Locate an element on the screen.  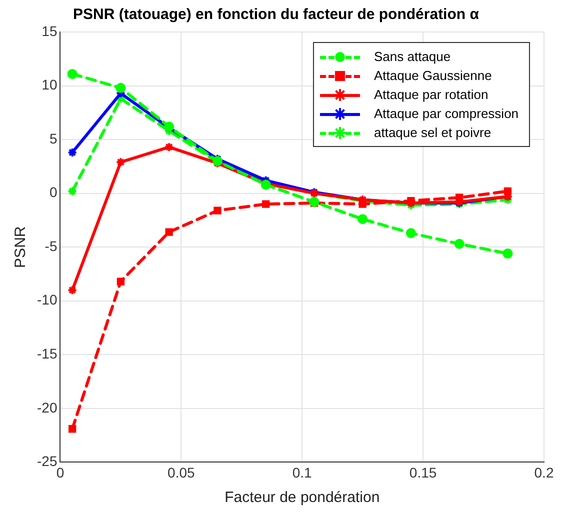
y-tick-label: 15 is located at coordinates (50, 30).